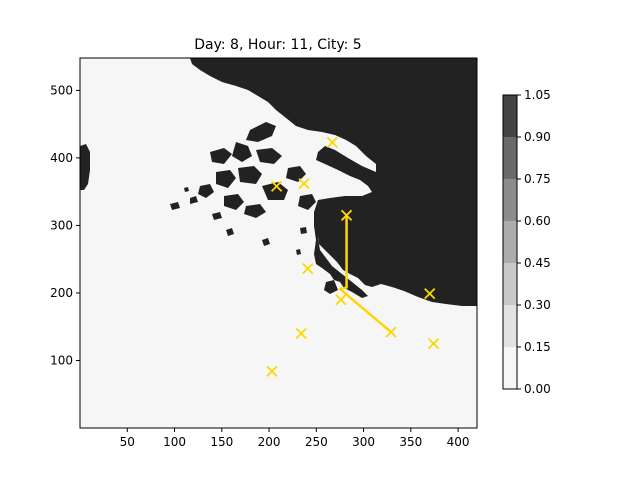  What do you see at coordinates (85, 167) in the screenshot?
I see `landmass-west-edge` at bounding box center [85, 167].